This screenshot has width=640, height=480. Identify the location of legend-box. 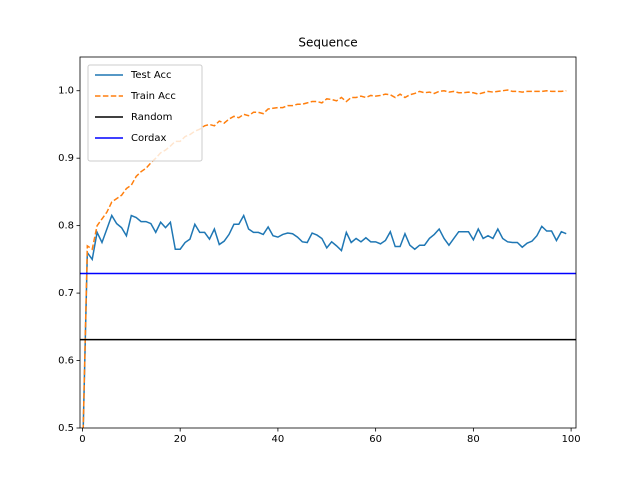
(145, 113).